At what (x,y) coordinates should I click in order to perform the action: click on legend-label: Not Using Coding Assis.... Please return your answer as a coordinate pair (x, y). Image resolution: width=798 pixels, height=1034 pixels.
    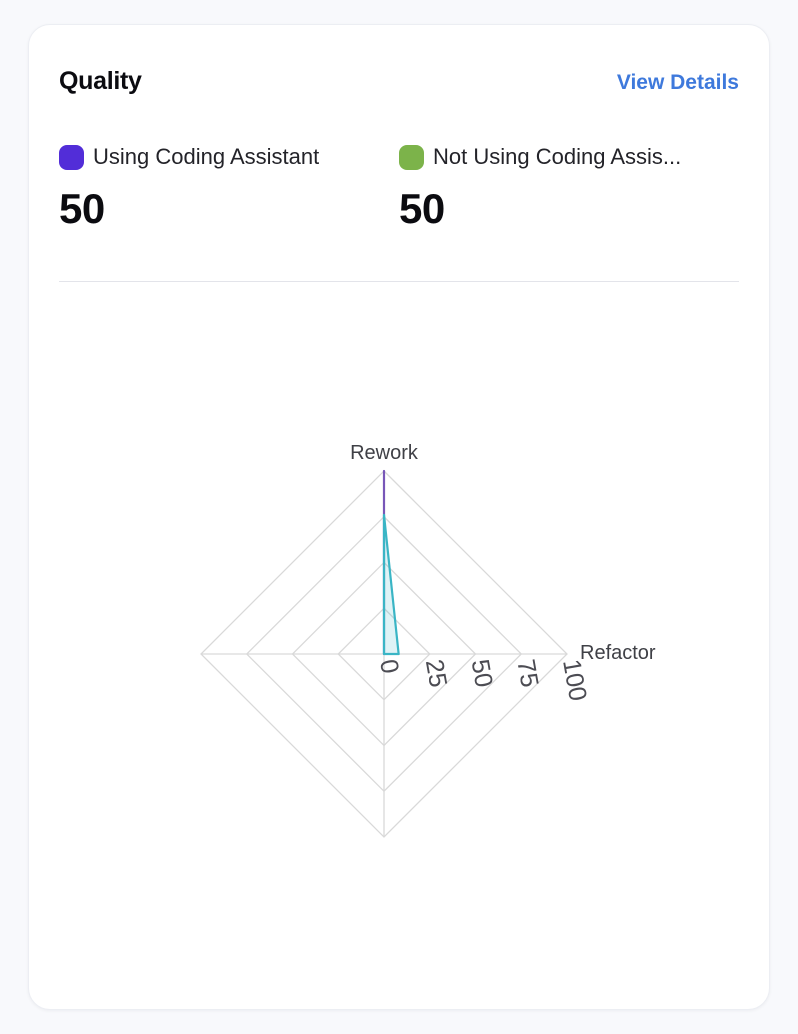
    Looking at the image, I should click on (557, 156).